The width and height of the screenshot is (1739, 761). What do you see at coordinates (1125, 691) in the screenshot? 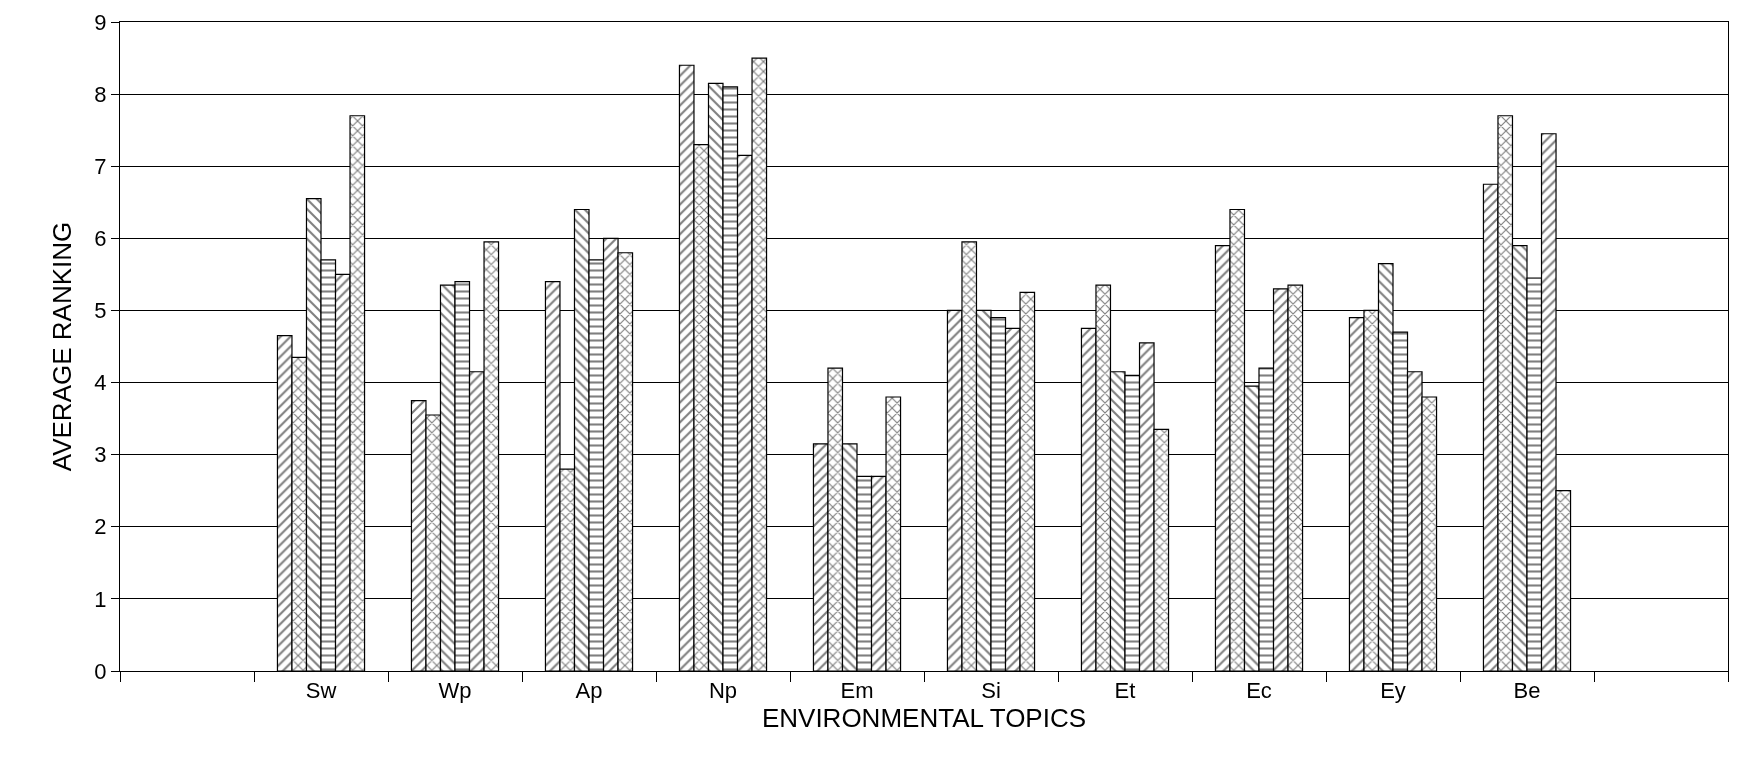
I see `x-tick-label: Et` at bounding box center [1125, 691].